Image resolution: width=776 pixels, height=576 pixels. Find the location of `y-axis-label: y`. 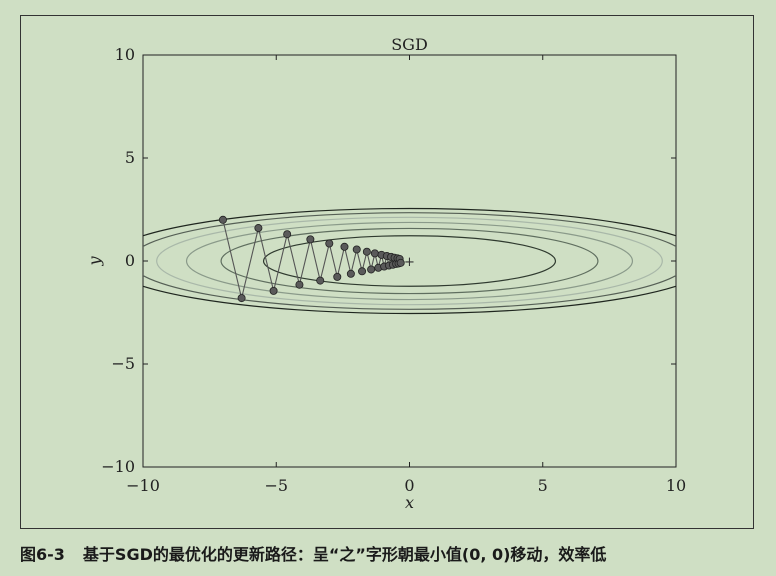

y-axis-label: y is located at coordinates (94, 261).